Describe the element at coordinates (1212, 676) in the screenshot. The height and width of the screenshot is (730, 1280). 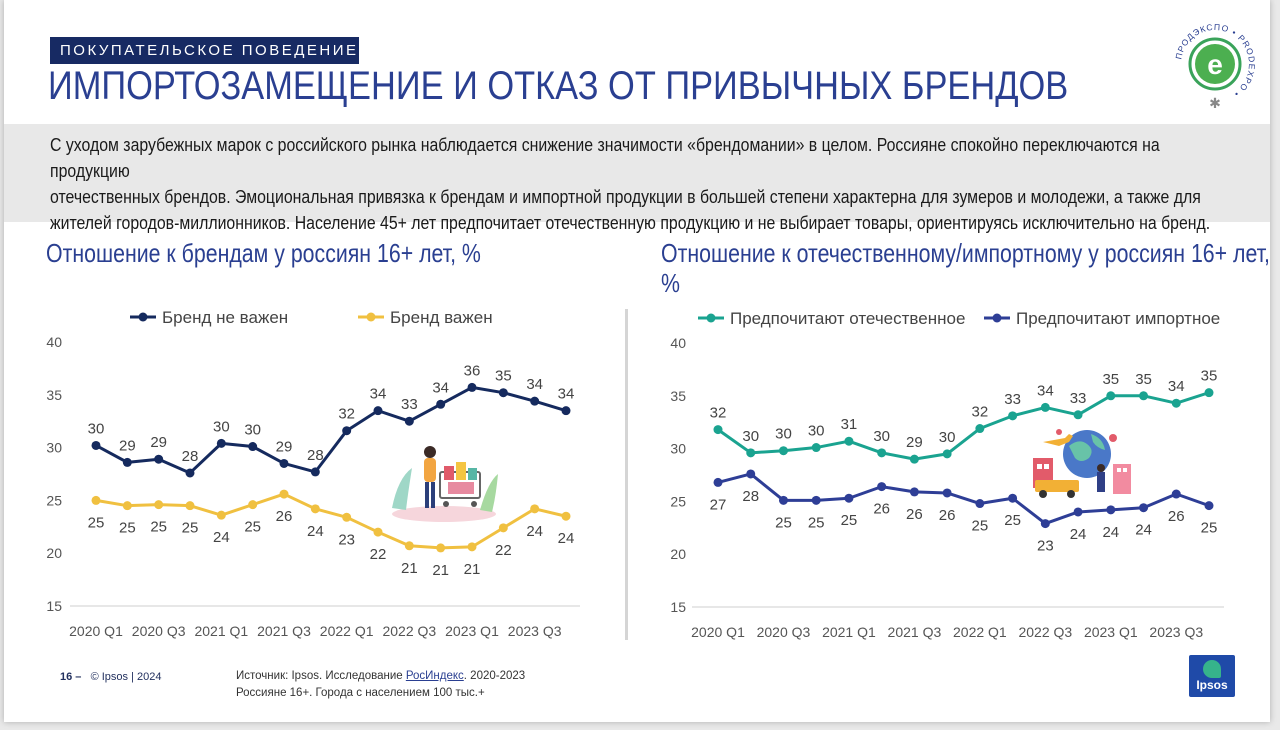
I see `ipsos-logo: Ipsos` at that location.